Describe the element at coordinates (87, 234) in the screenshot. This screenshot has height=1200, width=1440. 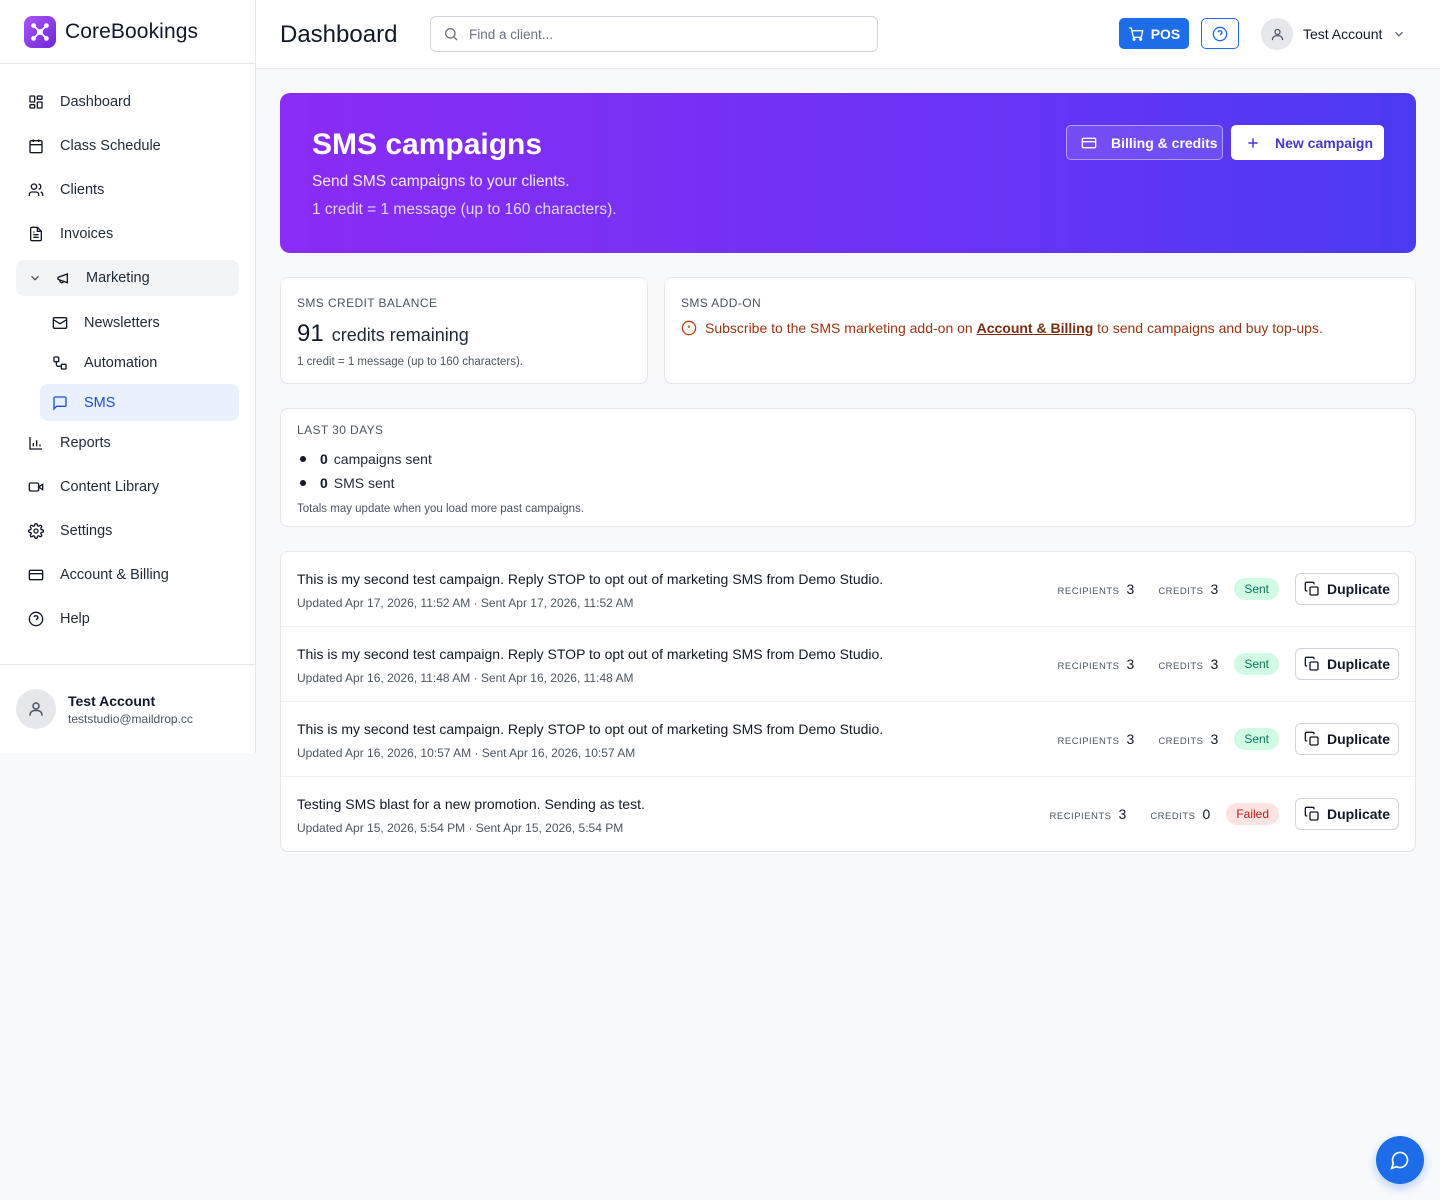
I see `sidebar-item-label: Invoices` at that location.